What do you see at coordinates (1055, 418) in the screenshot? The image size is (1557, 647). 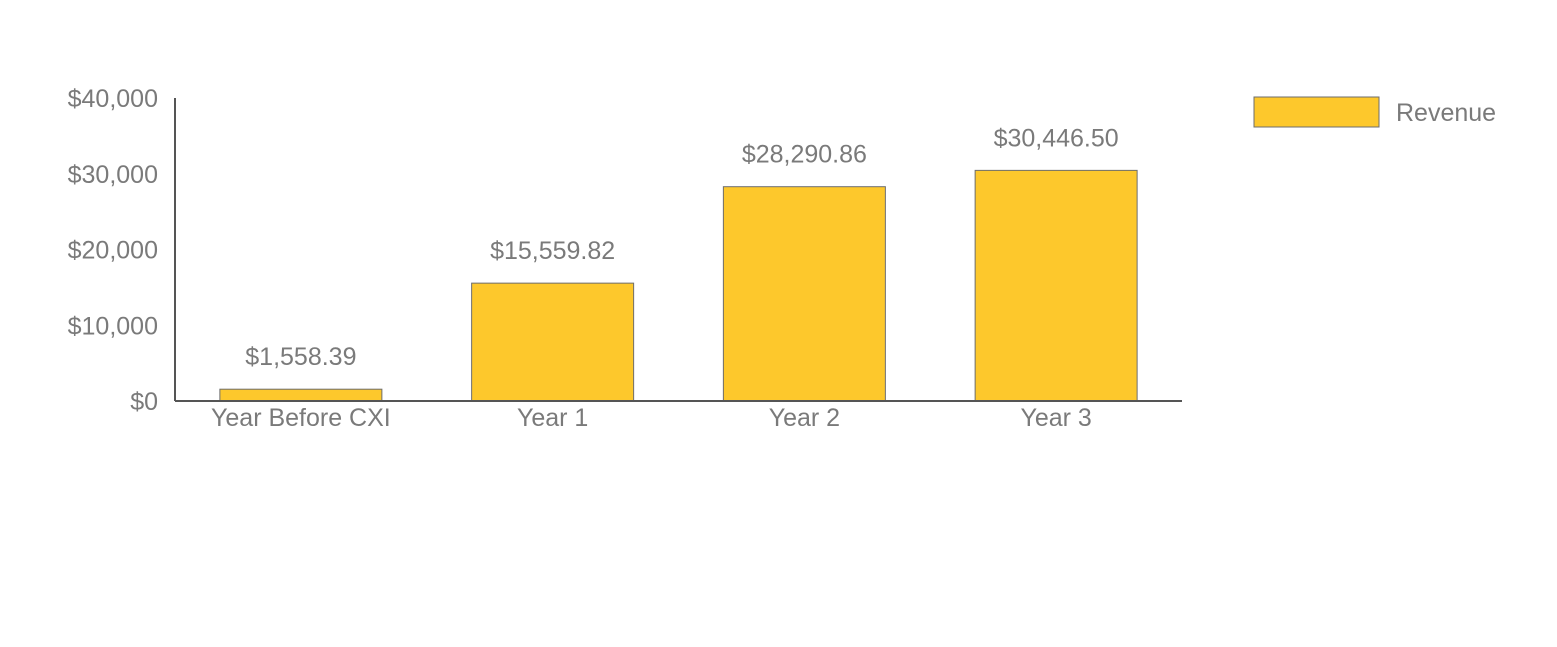 I see `x-tick-label: Year 3` at bounding box center [1055, 418].